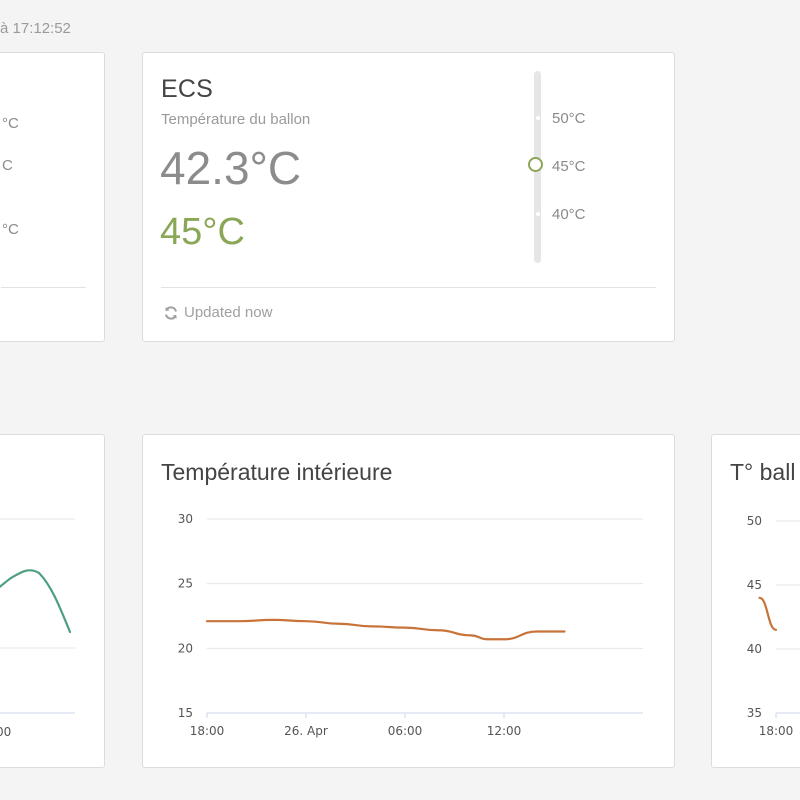 Image resolution: width=800 pixels, height=800 pixels. What do you see at coordinates (187, 89) in the screenshot?
I see `card-title: ECS` at bounding box center [187, 89].